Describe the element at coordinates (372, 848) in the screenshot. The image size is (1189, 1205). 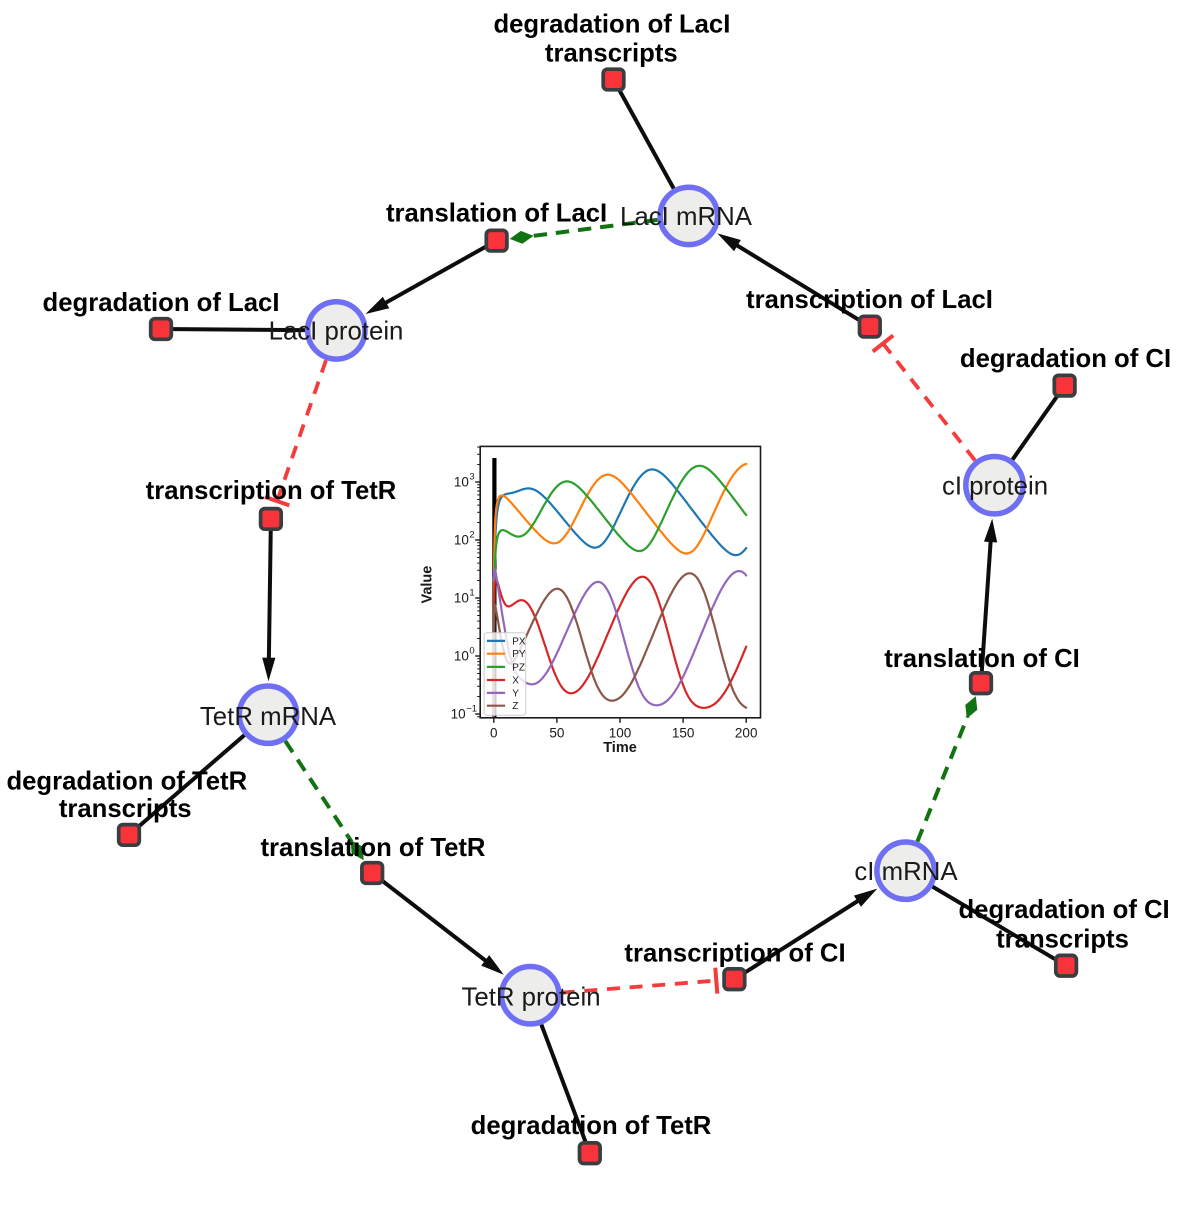
I see `svg-text: translation of TetR` at that location.